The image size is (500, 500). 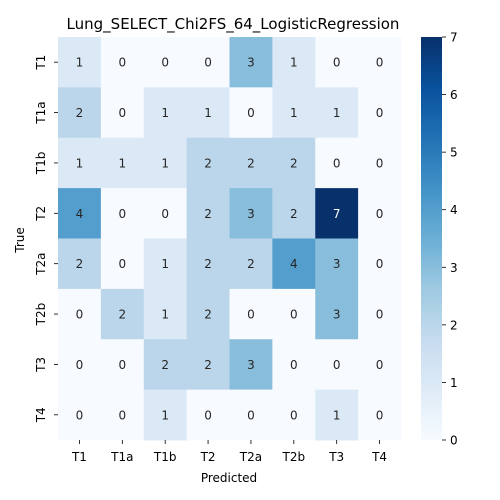 I want to click on y-tick-label: T2b, so click(x=41, y=315).